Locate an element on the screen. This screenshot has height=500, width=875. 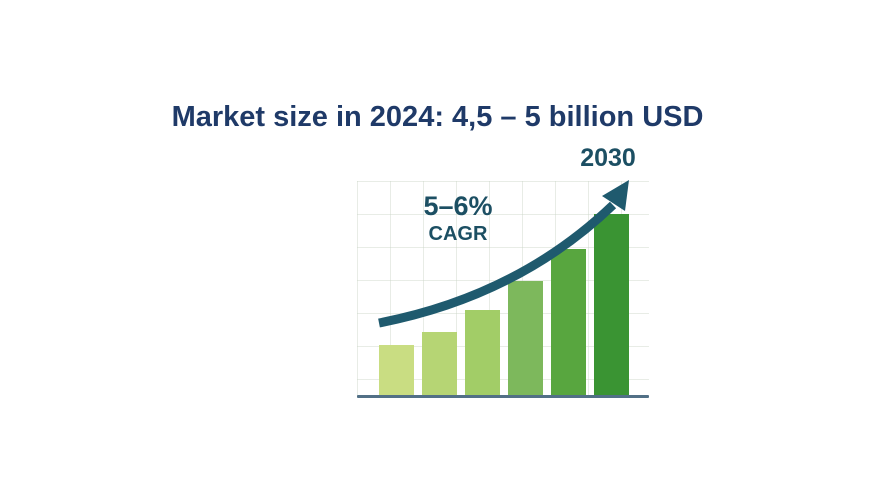
cagr-value: 5–6% is located at coordinates (458, 206).